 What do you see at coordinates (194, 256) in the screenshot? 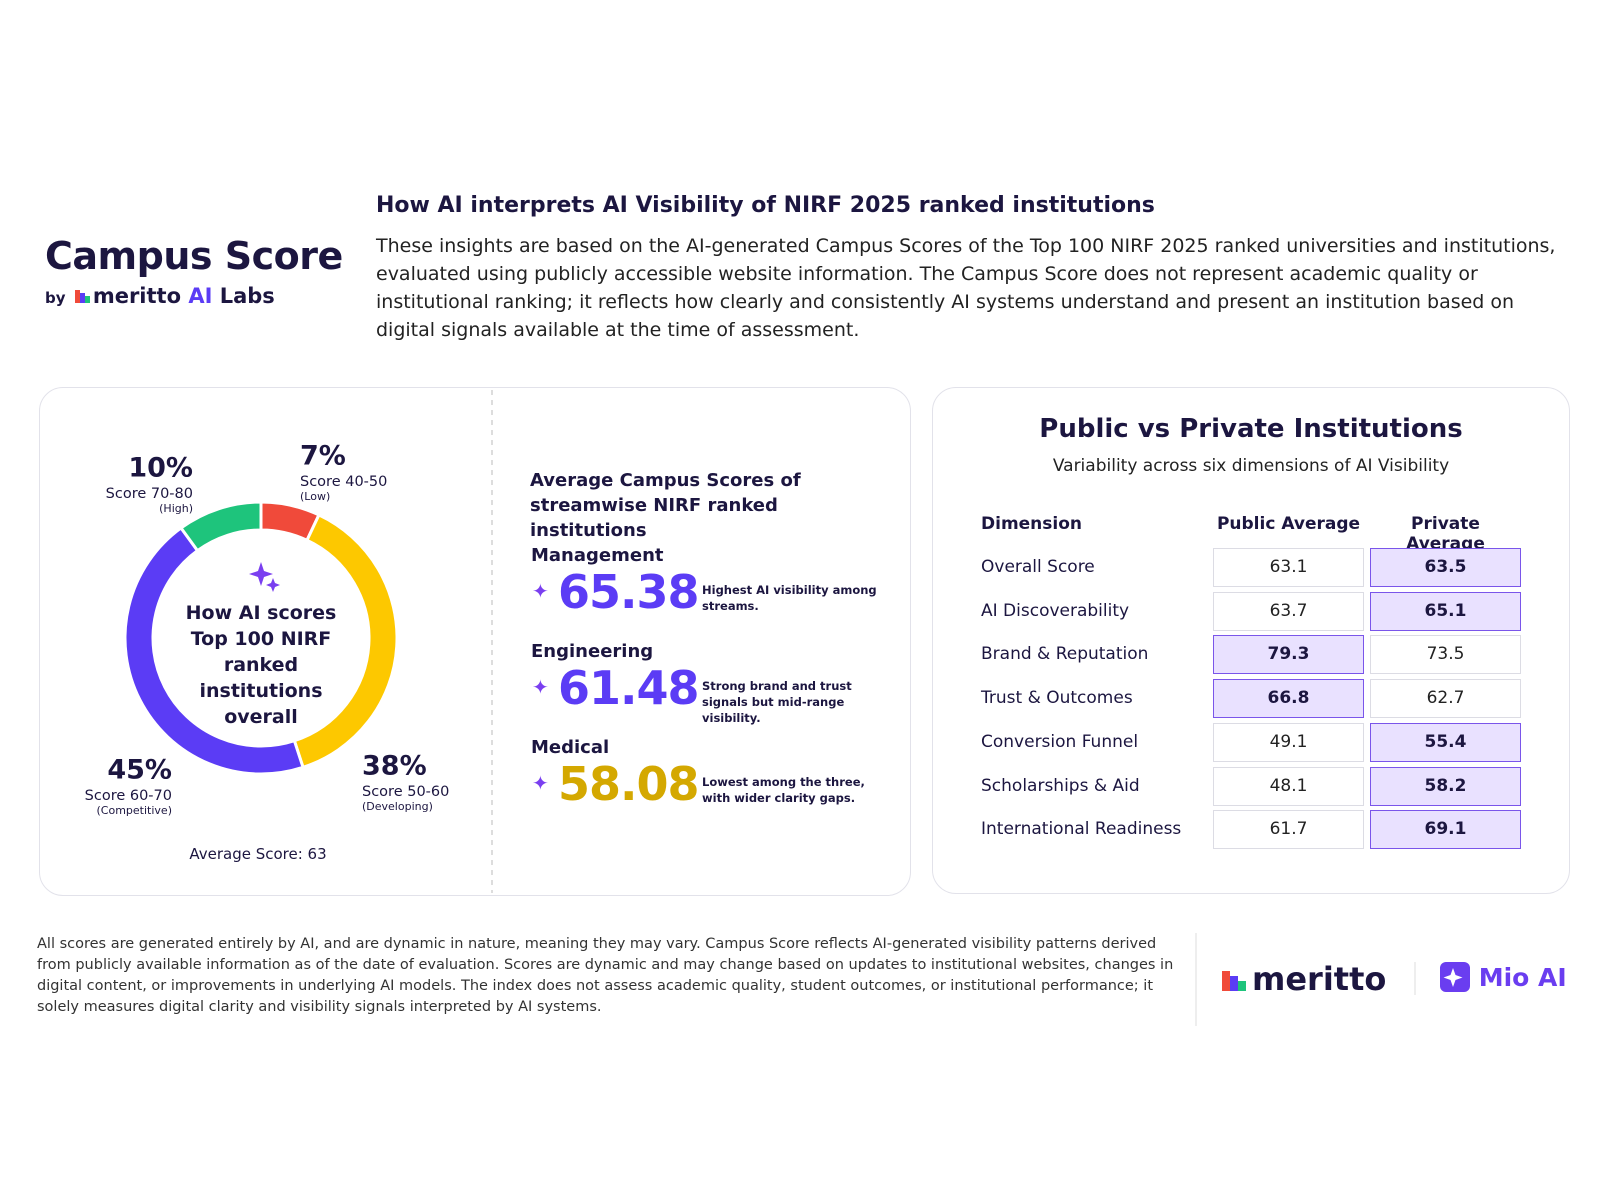
I see `brand-title: Campus Score` at bounding box center [194, 256].